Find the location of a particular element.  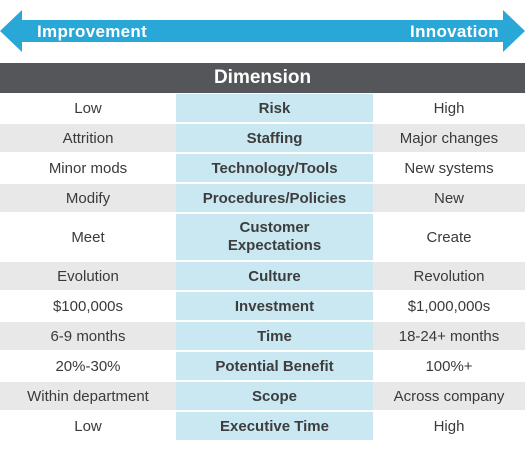

improvement-cell: Minor mods is located at coordinates (88, 168).